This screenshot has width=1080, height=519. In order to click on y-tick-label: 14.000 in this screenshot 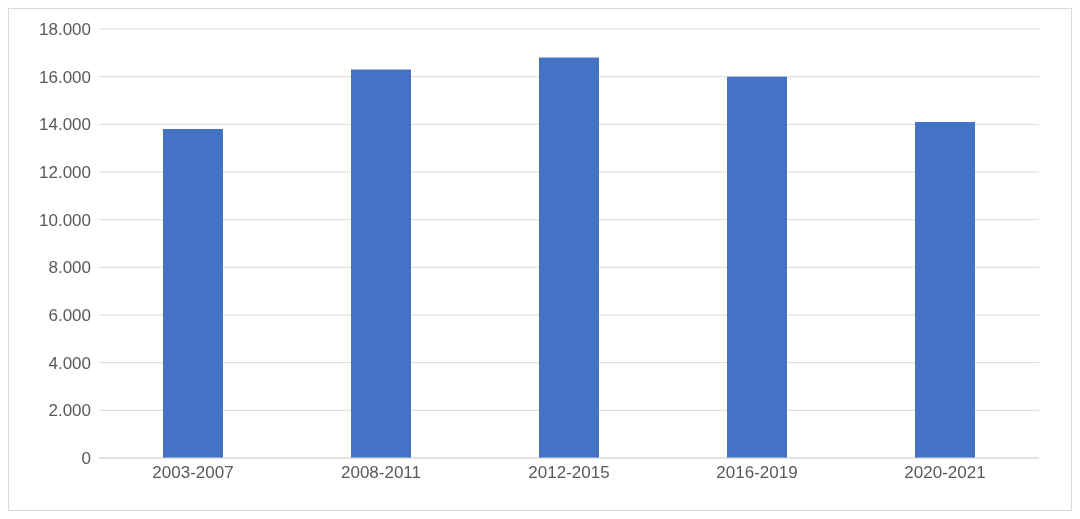, I will do `click(65, 125)`.